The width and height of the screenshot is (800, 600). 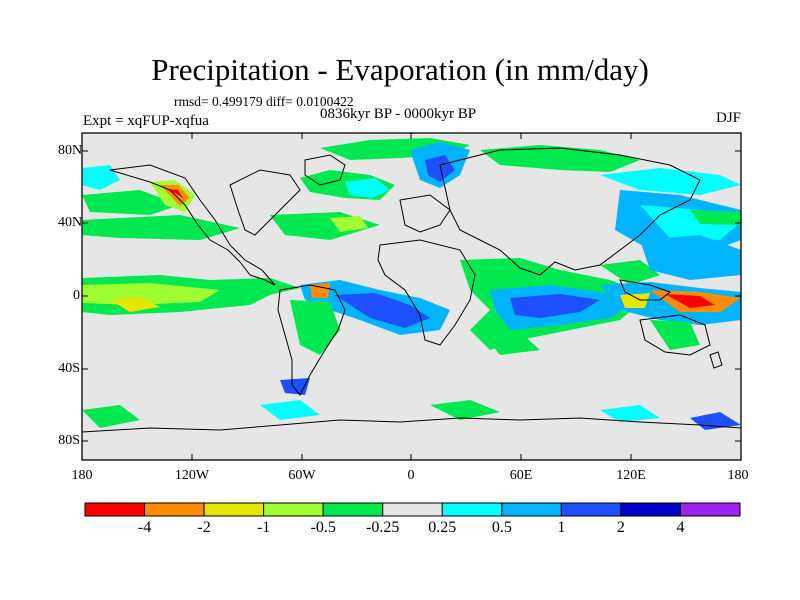 I want to click on africa-coast, so click(x=426, y=292).